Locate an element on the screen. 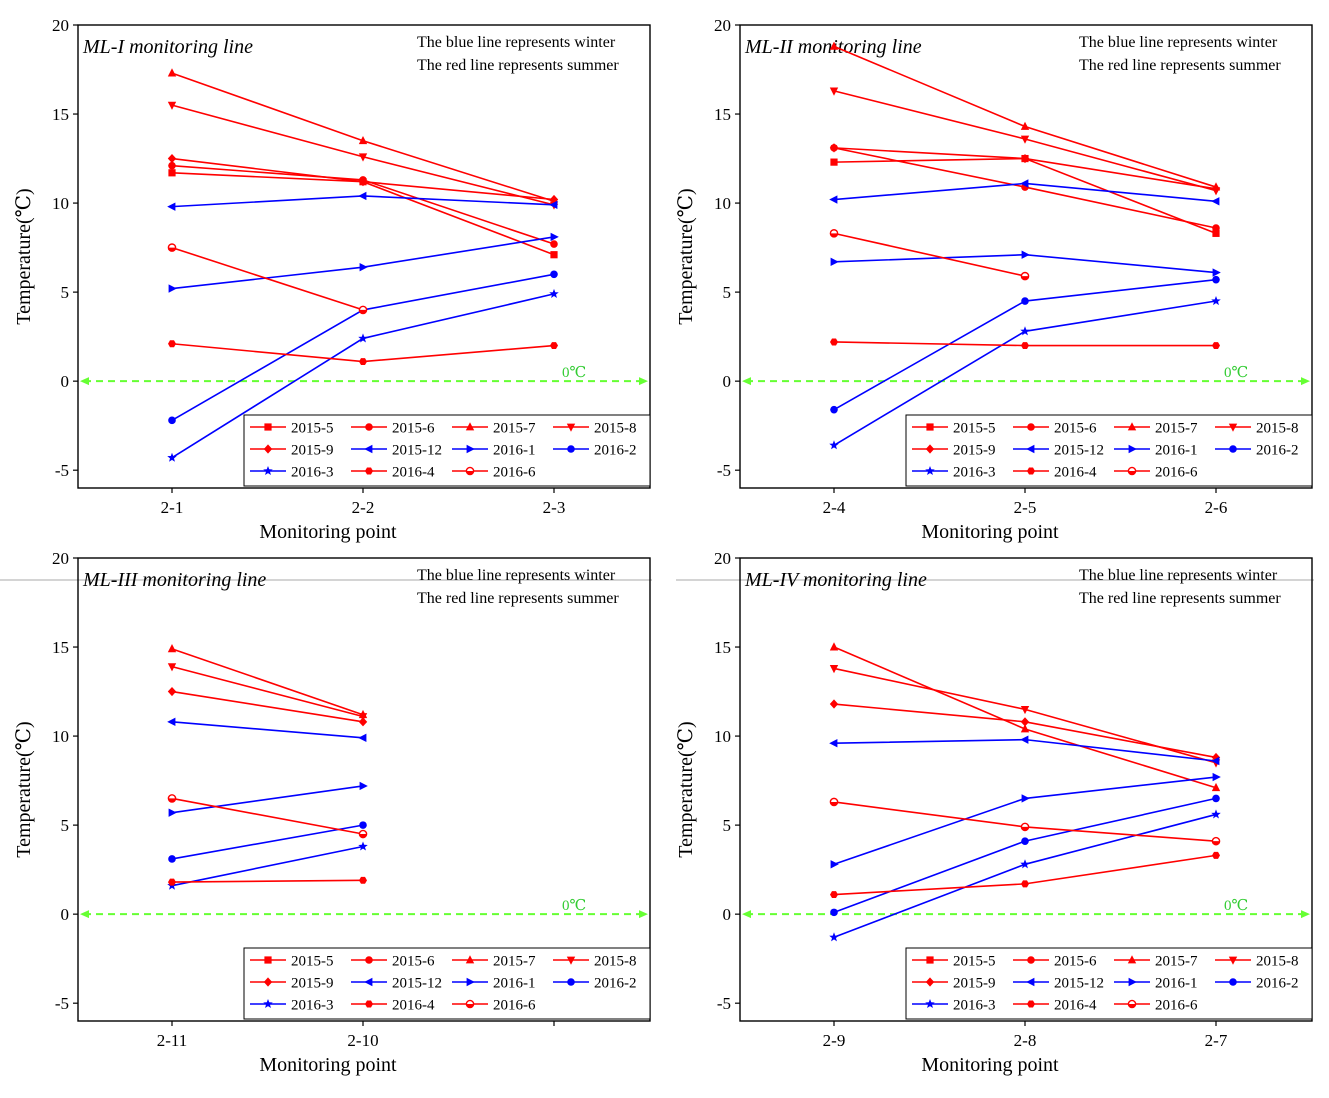 The width and height of the screenshot is (1329, 1098). y-tick-label: 10 is located at coordinates (722, 736).